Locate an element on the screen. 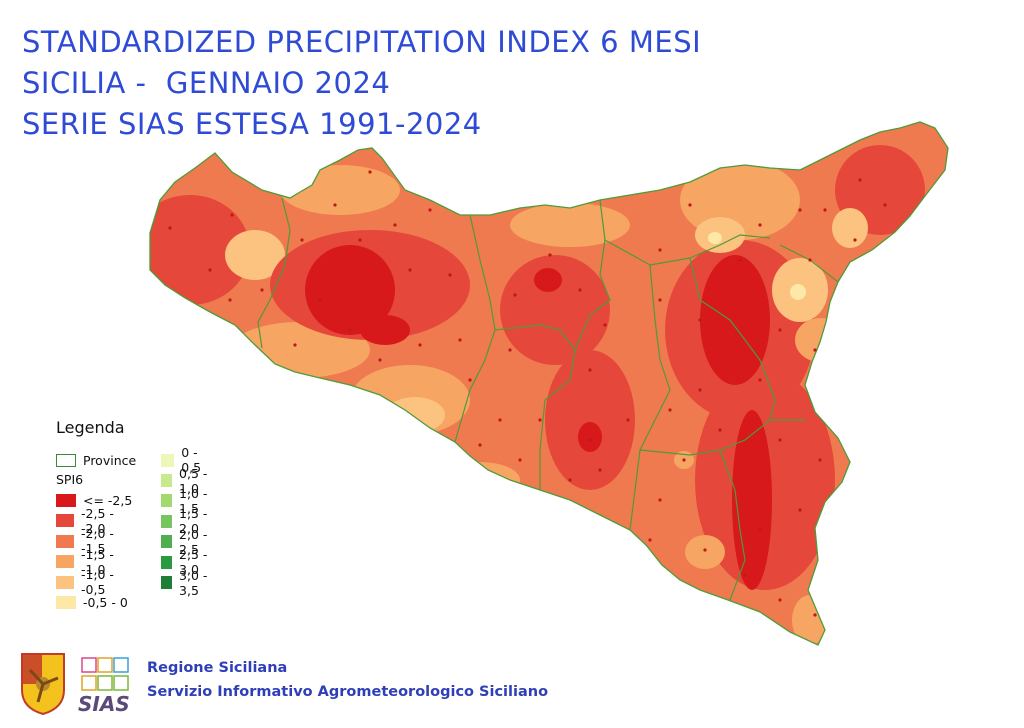  legend-class-wet-4: 2,0 - 2,5 is located at coordinates (184, 542).